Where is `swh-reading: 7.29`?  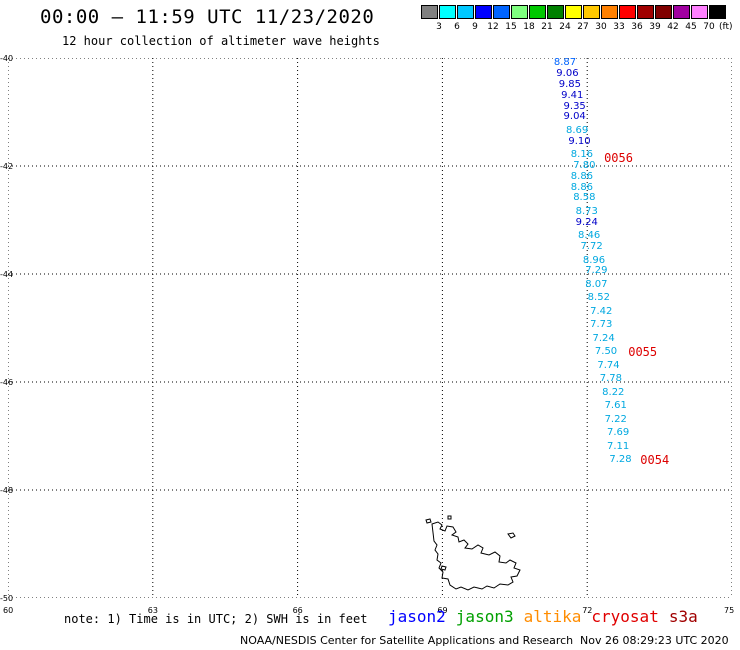
swh-reading: 7.29 is located at coordinates (596, 271).